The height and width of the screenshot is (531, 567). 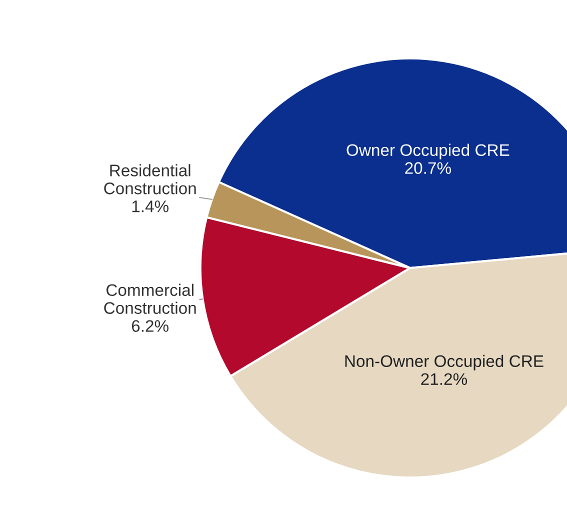 I want to click on data-label: 1.4%, so click(x=150, y=206).